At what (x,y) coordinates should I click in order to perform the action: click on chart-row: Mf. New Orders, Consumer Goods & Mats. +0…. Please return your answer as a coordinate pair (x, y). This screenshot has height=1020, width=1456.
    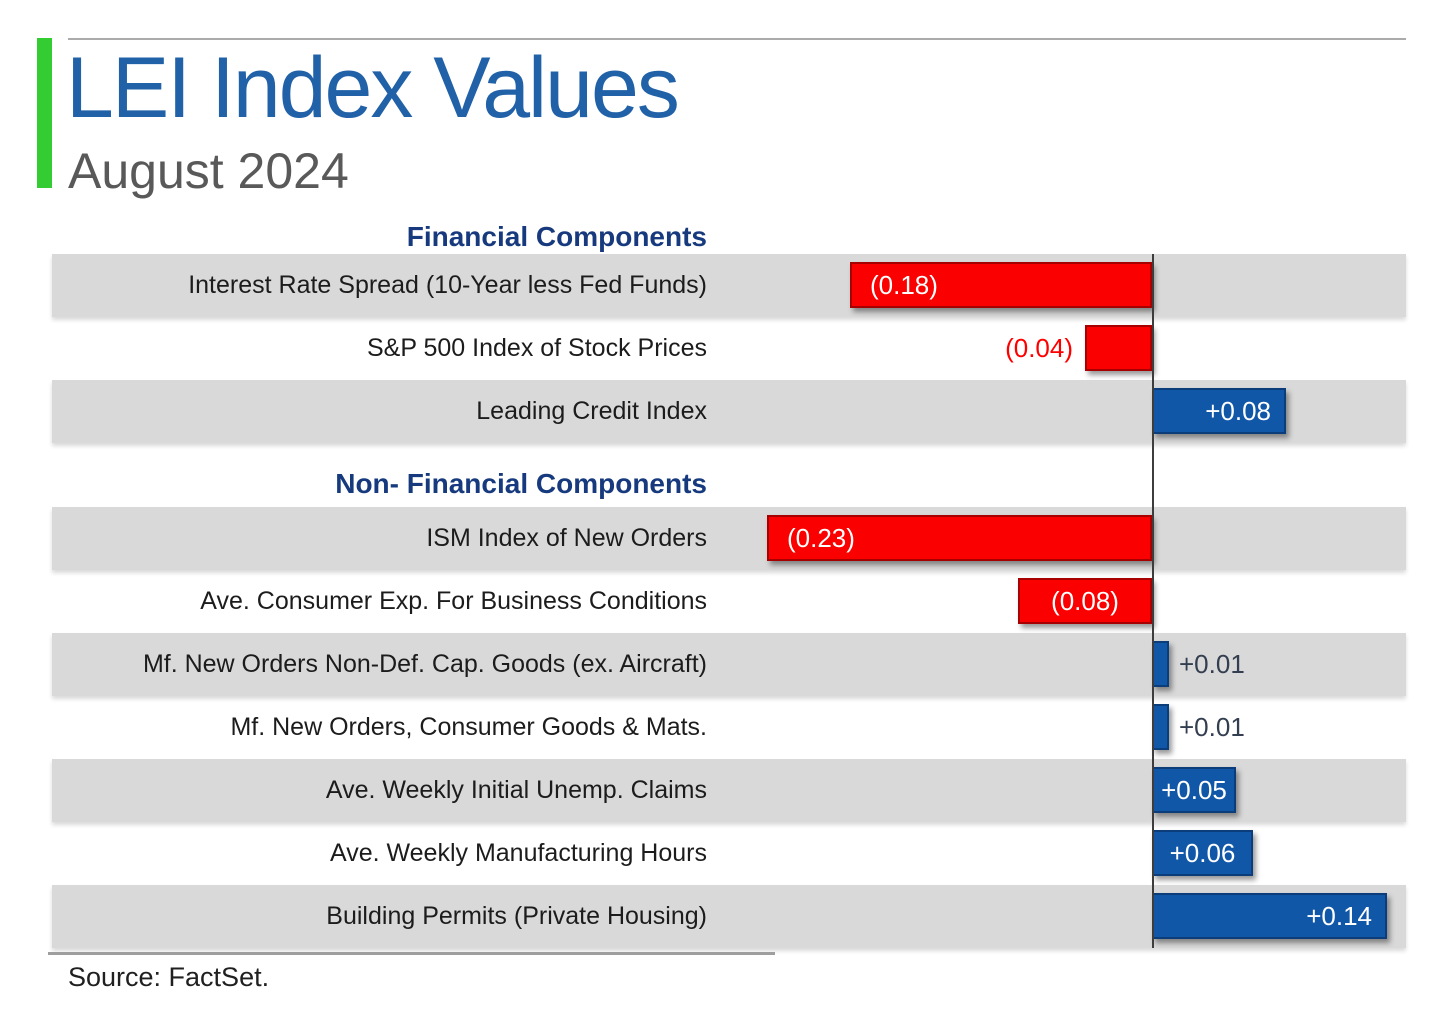
    Looking at the image, I should click on (729, 727).